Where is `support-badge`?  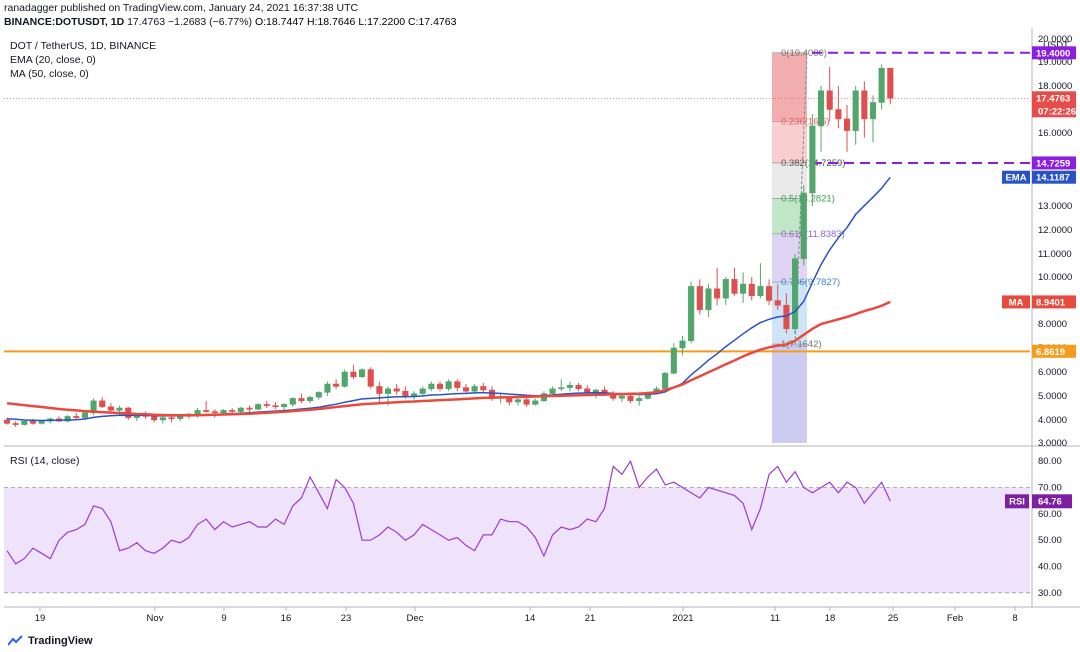 support-badge is located at coordinates (1054, 351).